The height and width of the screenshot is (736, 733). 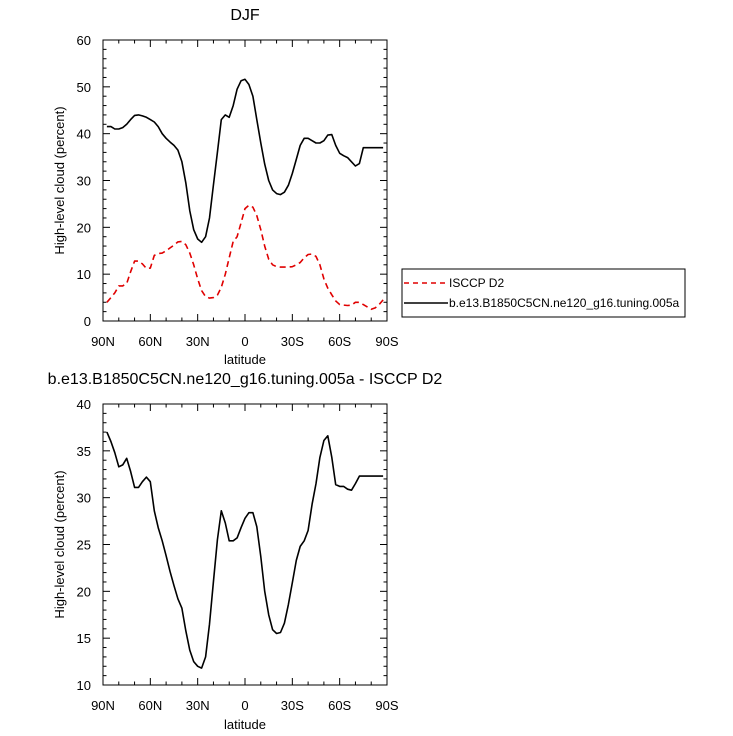 I want to click on legend-box, so click(x=543, y=293).